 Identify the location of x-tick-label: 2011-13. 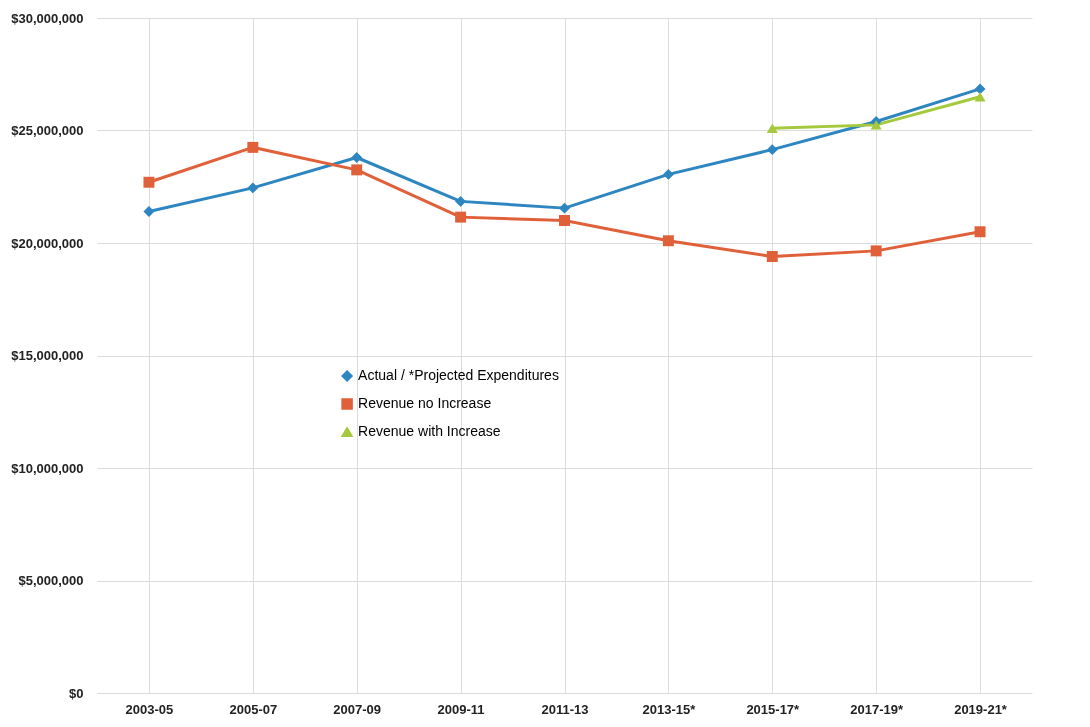
(565, 709).